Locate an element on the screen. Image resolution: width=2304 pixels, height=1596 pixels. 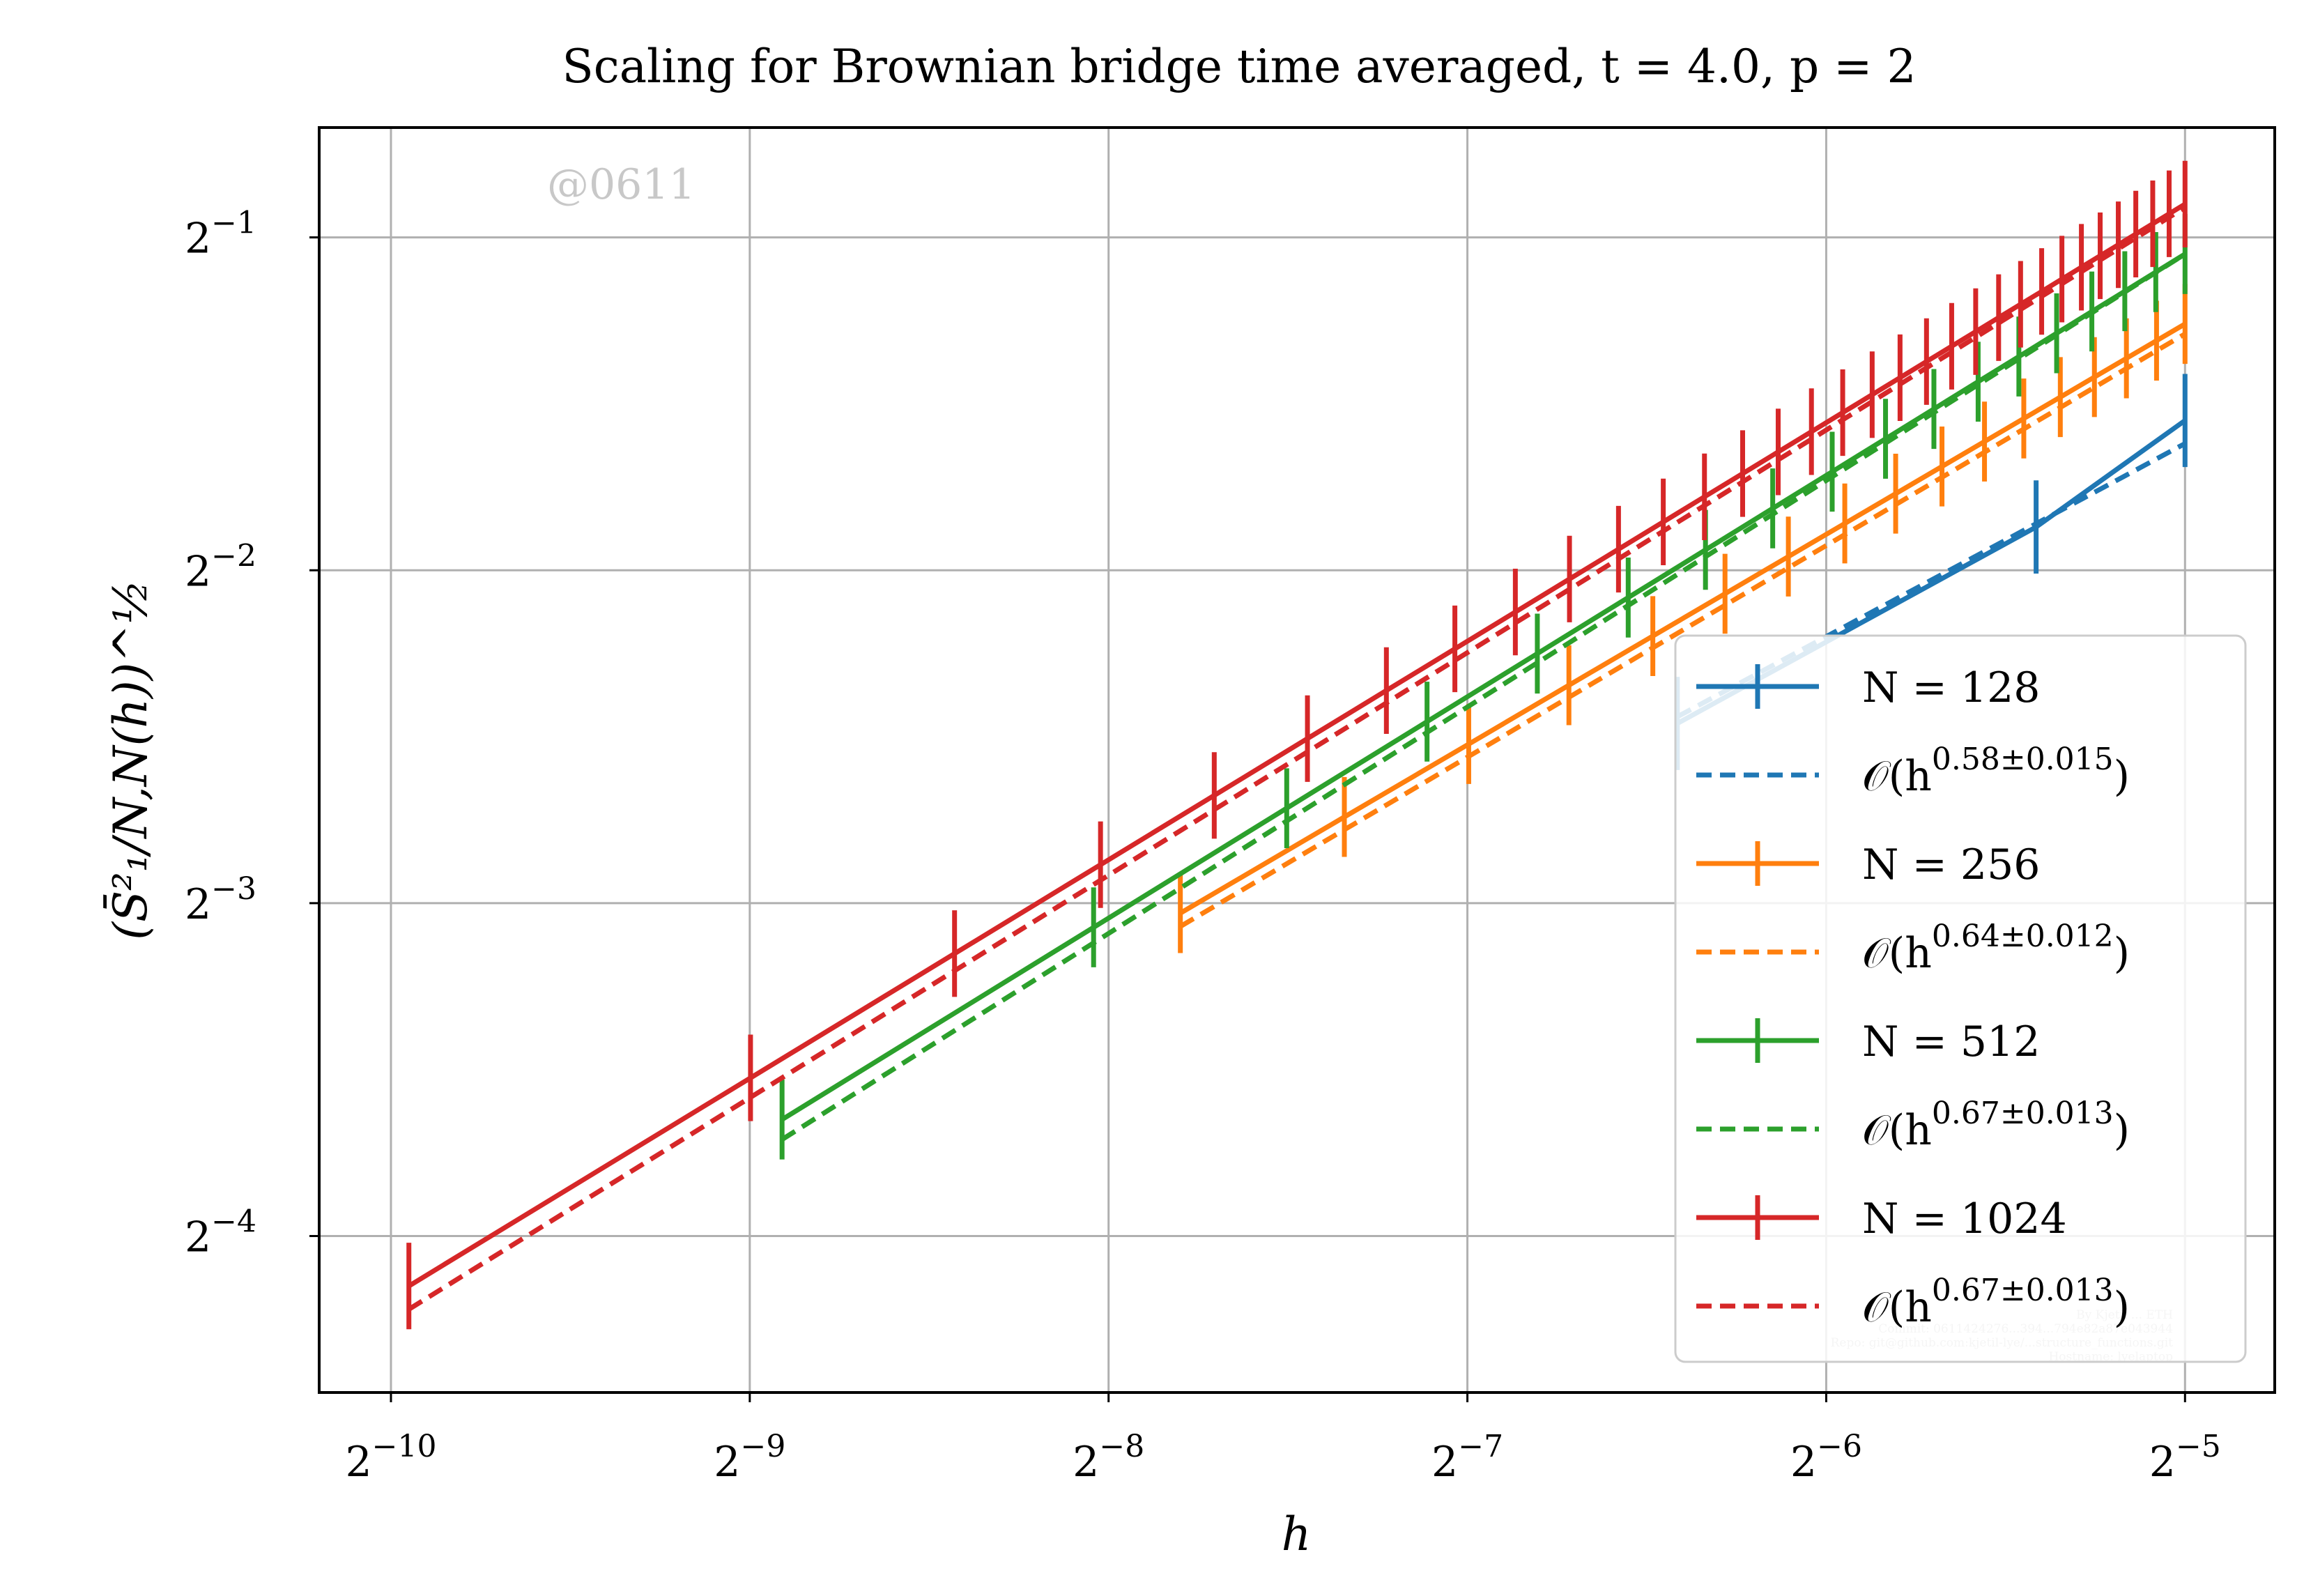
x-tick-label: 2−5 is located at coordinates (2185, 1458).